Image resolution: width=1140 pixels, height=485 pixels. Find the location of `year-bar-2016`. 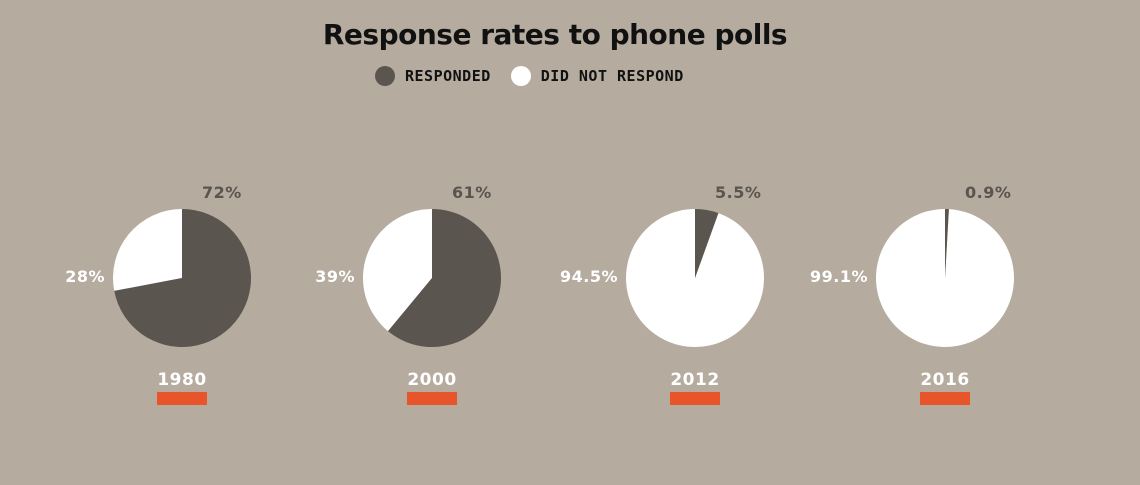

year-bar-2016 is located at coordinates (945, 398).